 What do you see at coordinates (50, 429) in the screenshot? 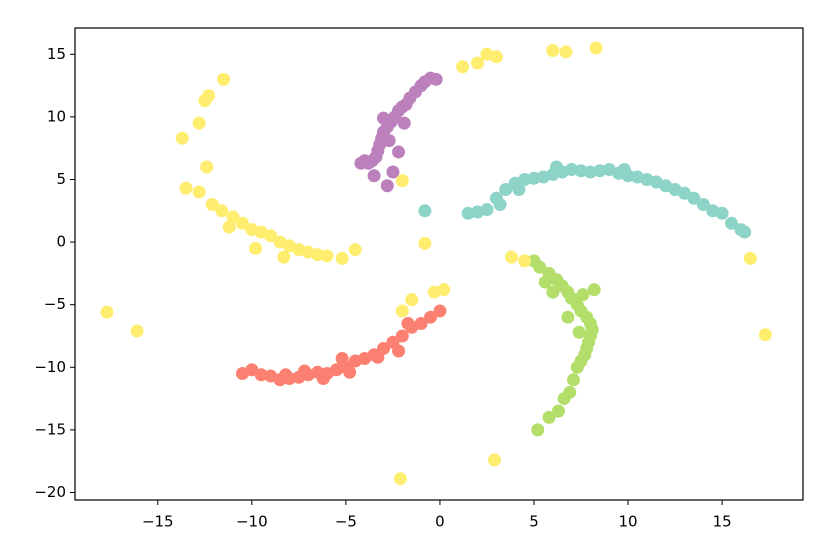
I see `y-tick-label: −15` at bounding box center [50, 429].